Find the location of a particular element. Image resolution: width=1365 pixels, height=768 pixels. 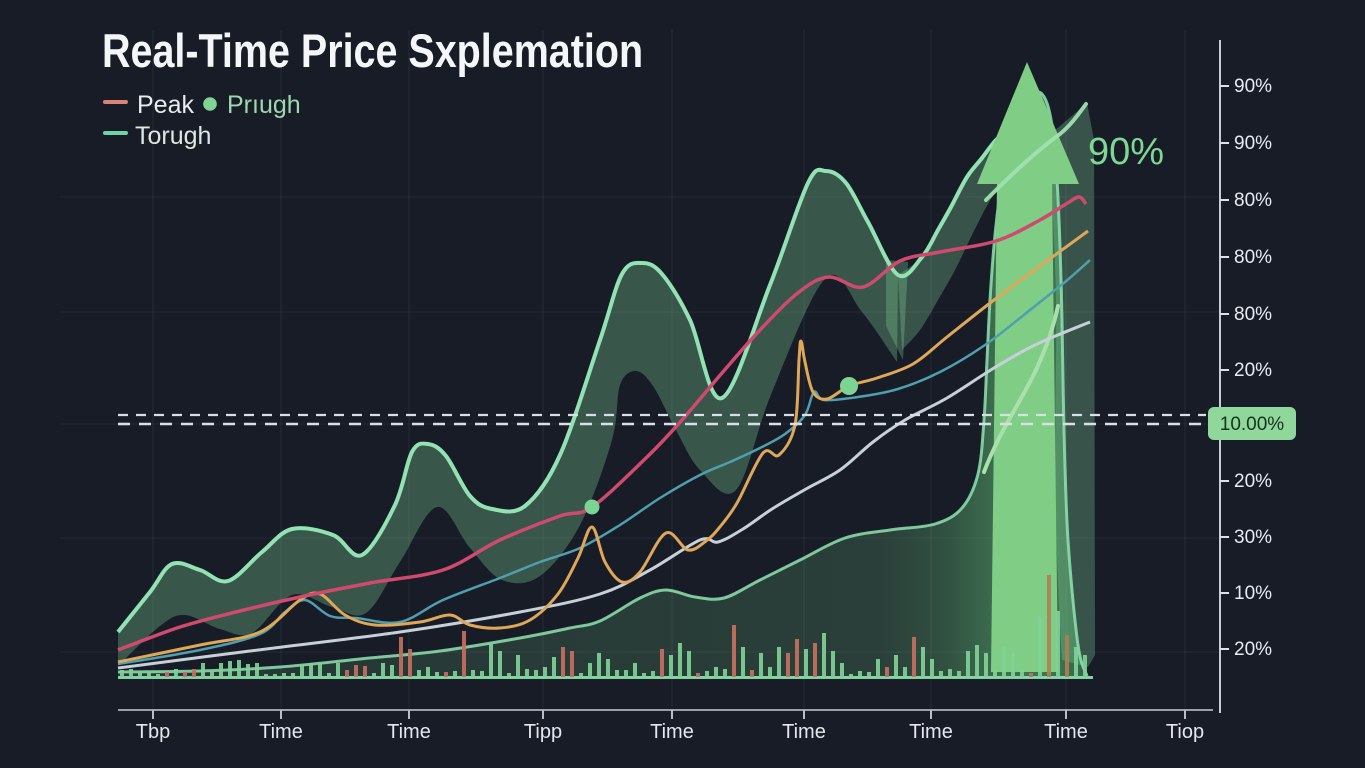

svg-text: Peak is located at coordinates (165, 105).